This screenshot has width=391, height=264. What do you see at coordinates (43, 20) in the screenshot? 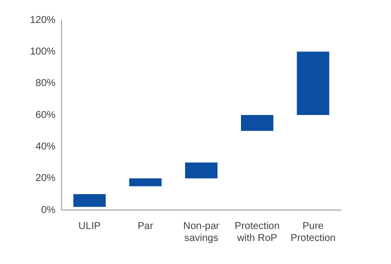
I see `y-tick-label: 120%` at bounding box center [43, 20].